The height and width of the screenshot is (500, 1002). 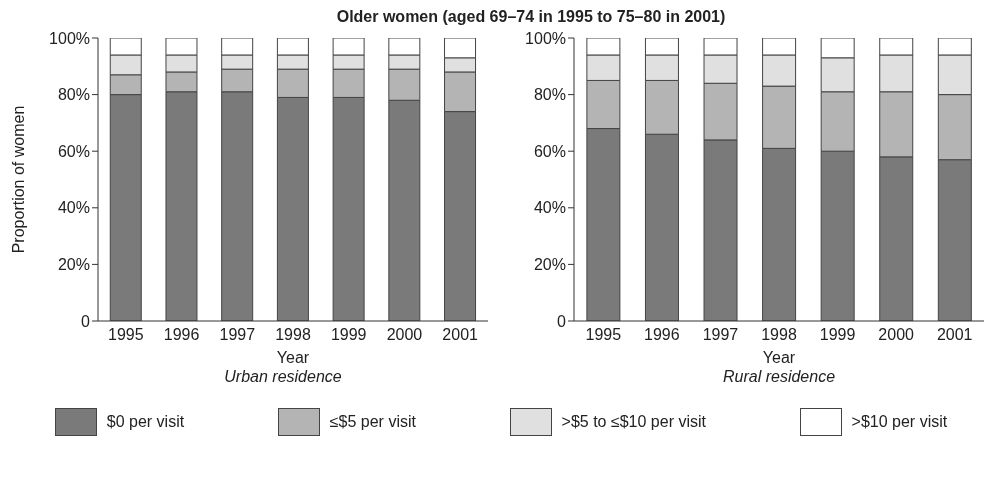 What do you see at coordinates (531, 17) in the screenshot?
I see `text: Older women (aged 69–74 in 1995 to 75–80 in 2001)` at bounding box center [531, 17].